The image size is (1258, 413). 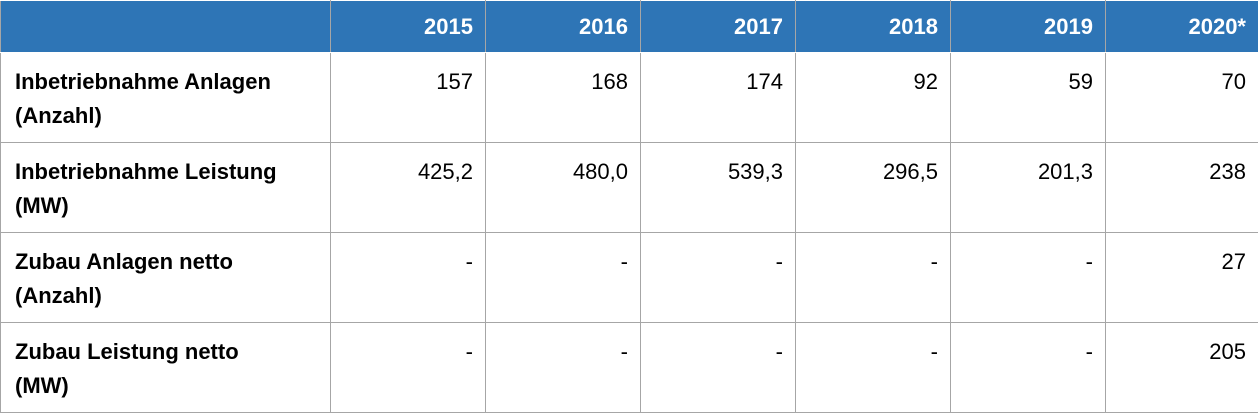 I want to click on value-cell: 238, so click(x=1181, y=187).